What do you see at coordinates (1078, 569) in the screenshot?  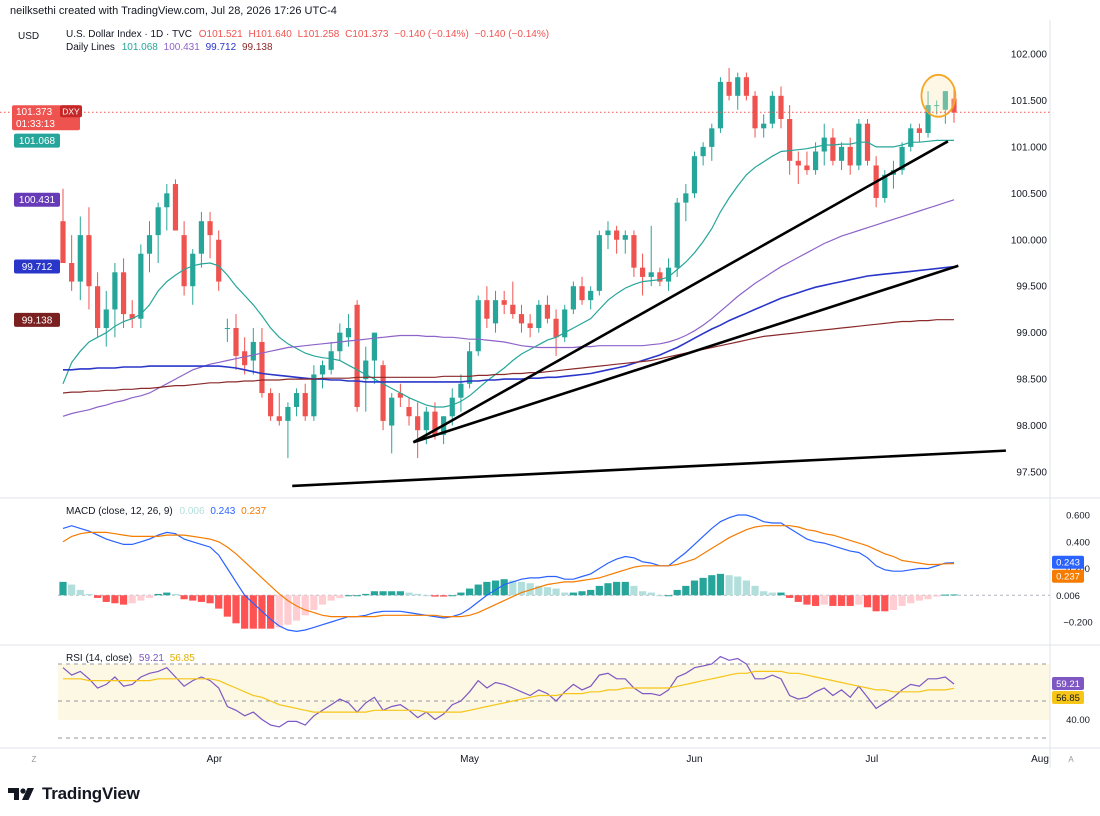 I see `macd-tick-label: 0.200` at bounding box center [1078, 569].